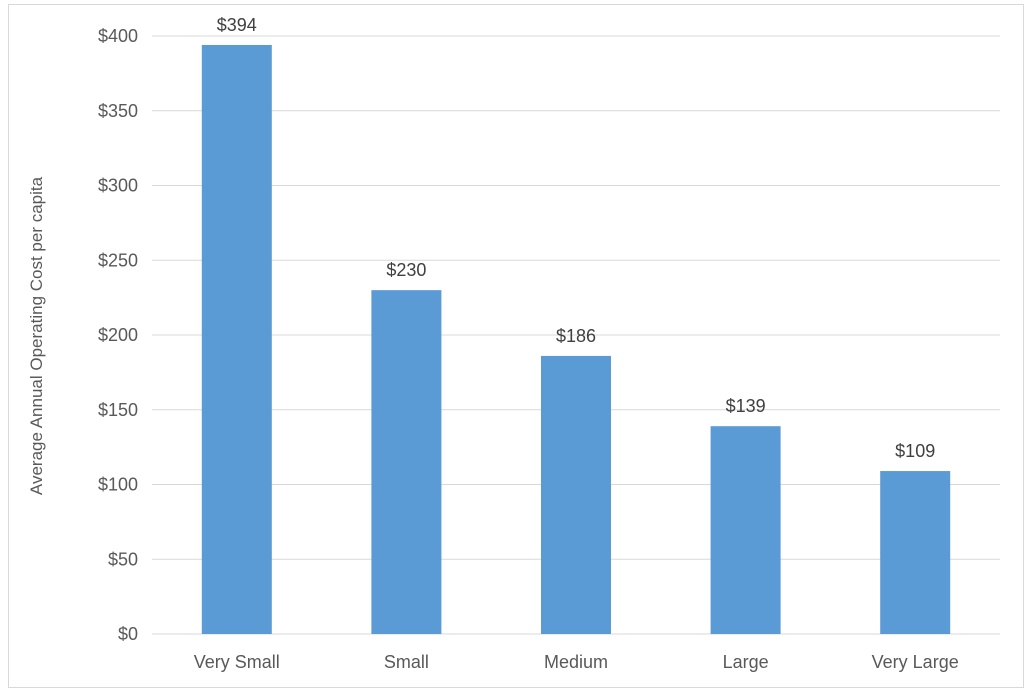 This screenshot has width=1030, height=692. I want to click on y-tick-label: $300, so click(118, 186).